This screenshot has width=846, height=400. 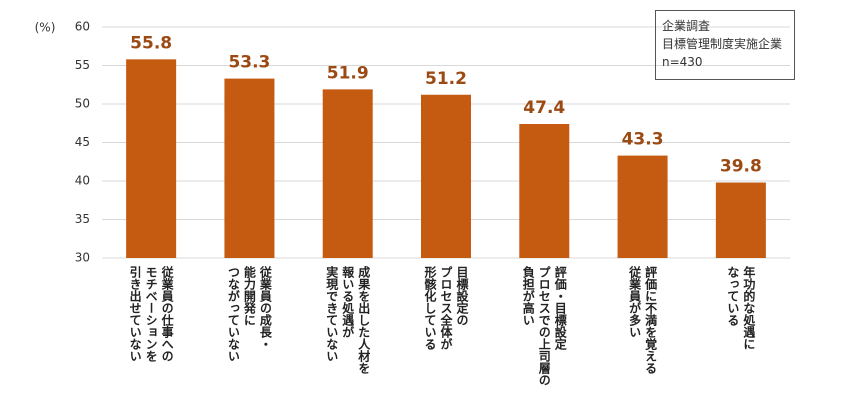 I want to click on annotation-line: n=430, so click(x=682, y=62).